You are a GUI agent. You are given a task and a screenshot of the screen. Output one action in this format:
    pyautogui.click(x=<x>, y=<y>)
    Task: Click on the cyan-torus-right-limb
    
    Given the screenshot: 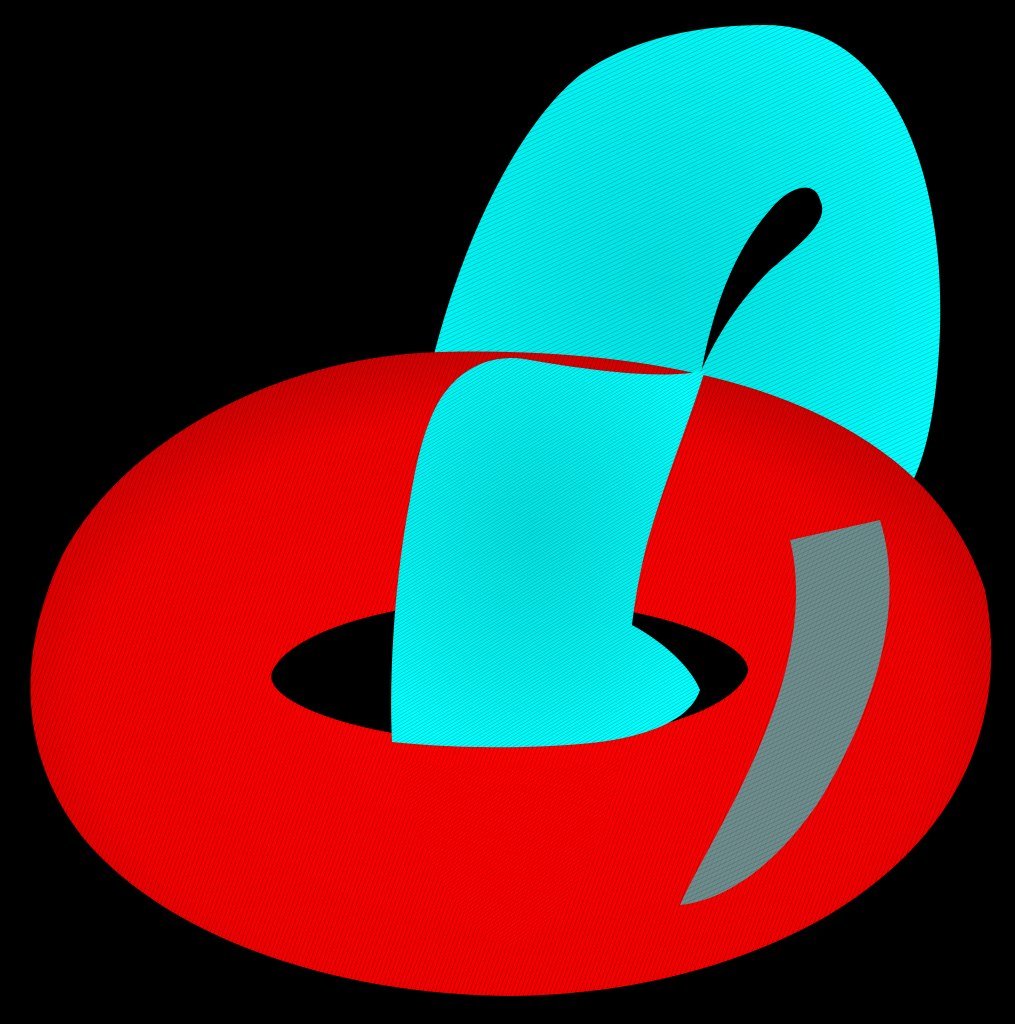 What is the action you would take?
    pyautogui.click(x=785, y=712)
    